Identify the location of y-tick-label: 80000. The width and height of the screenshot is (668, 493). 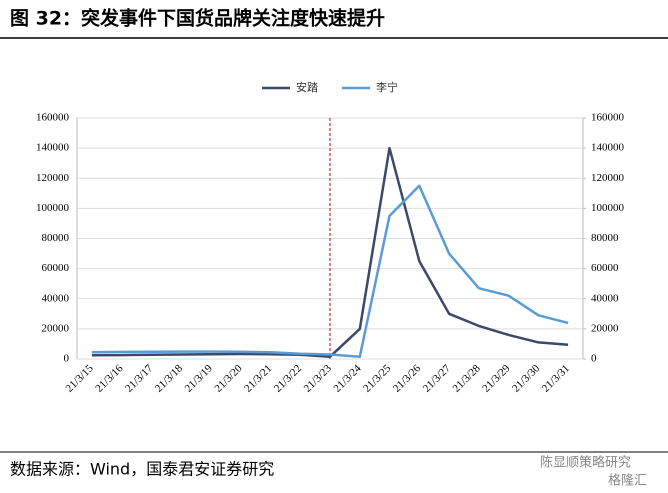
(56, 238).